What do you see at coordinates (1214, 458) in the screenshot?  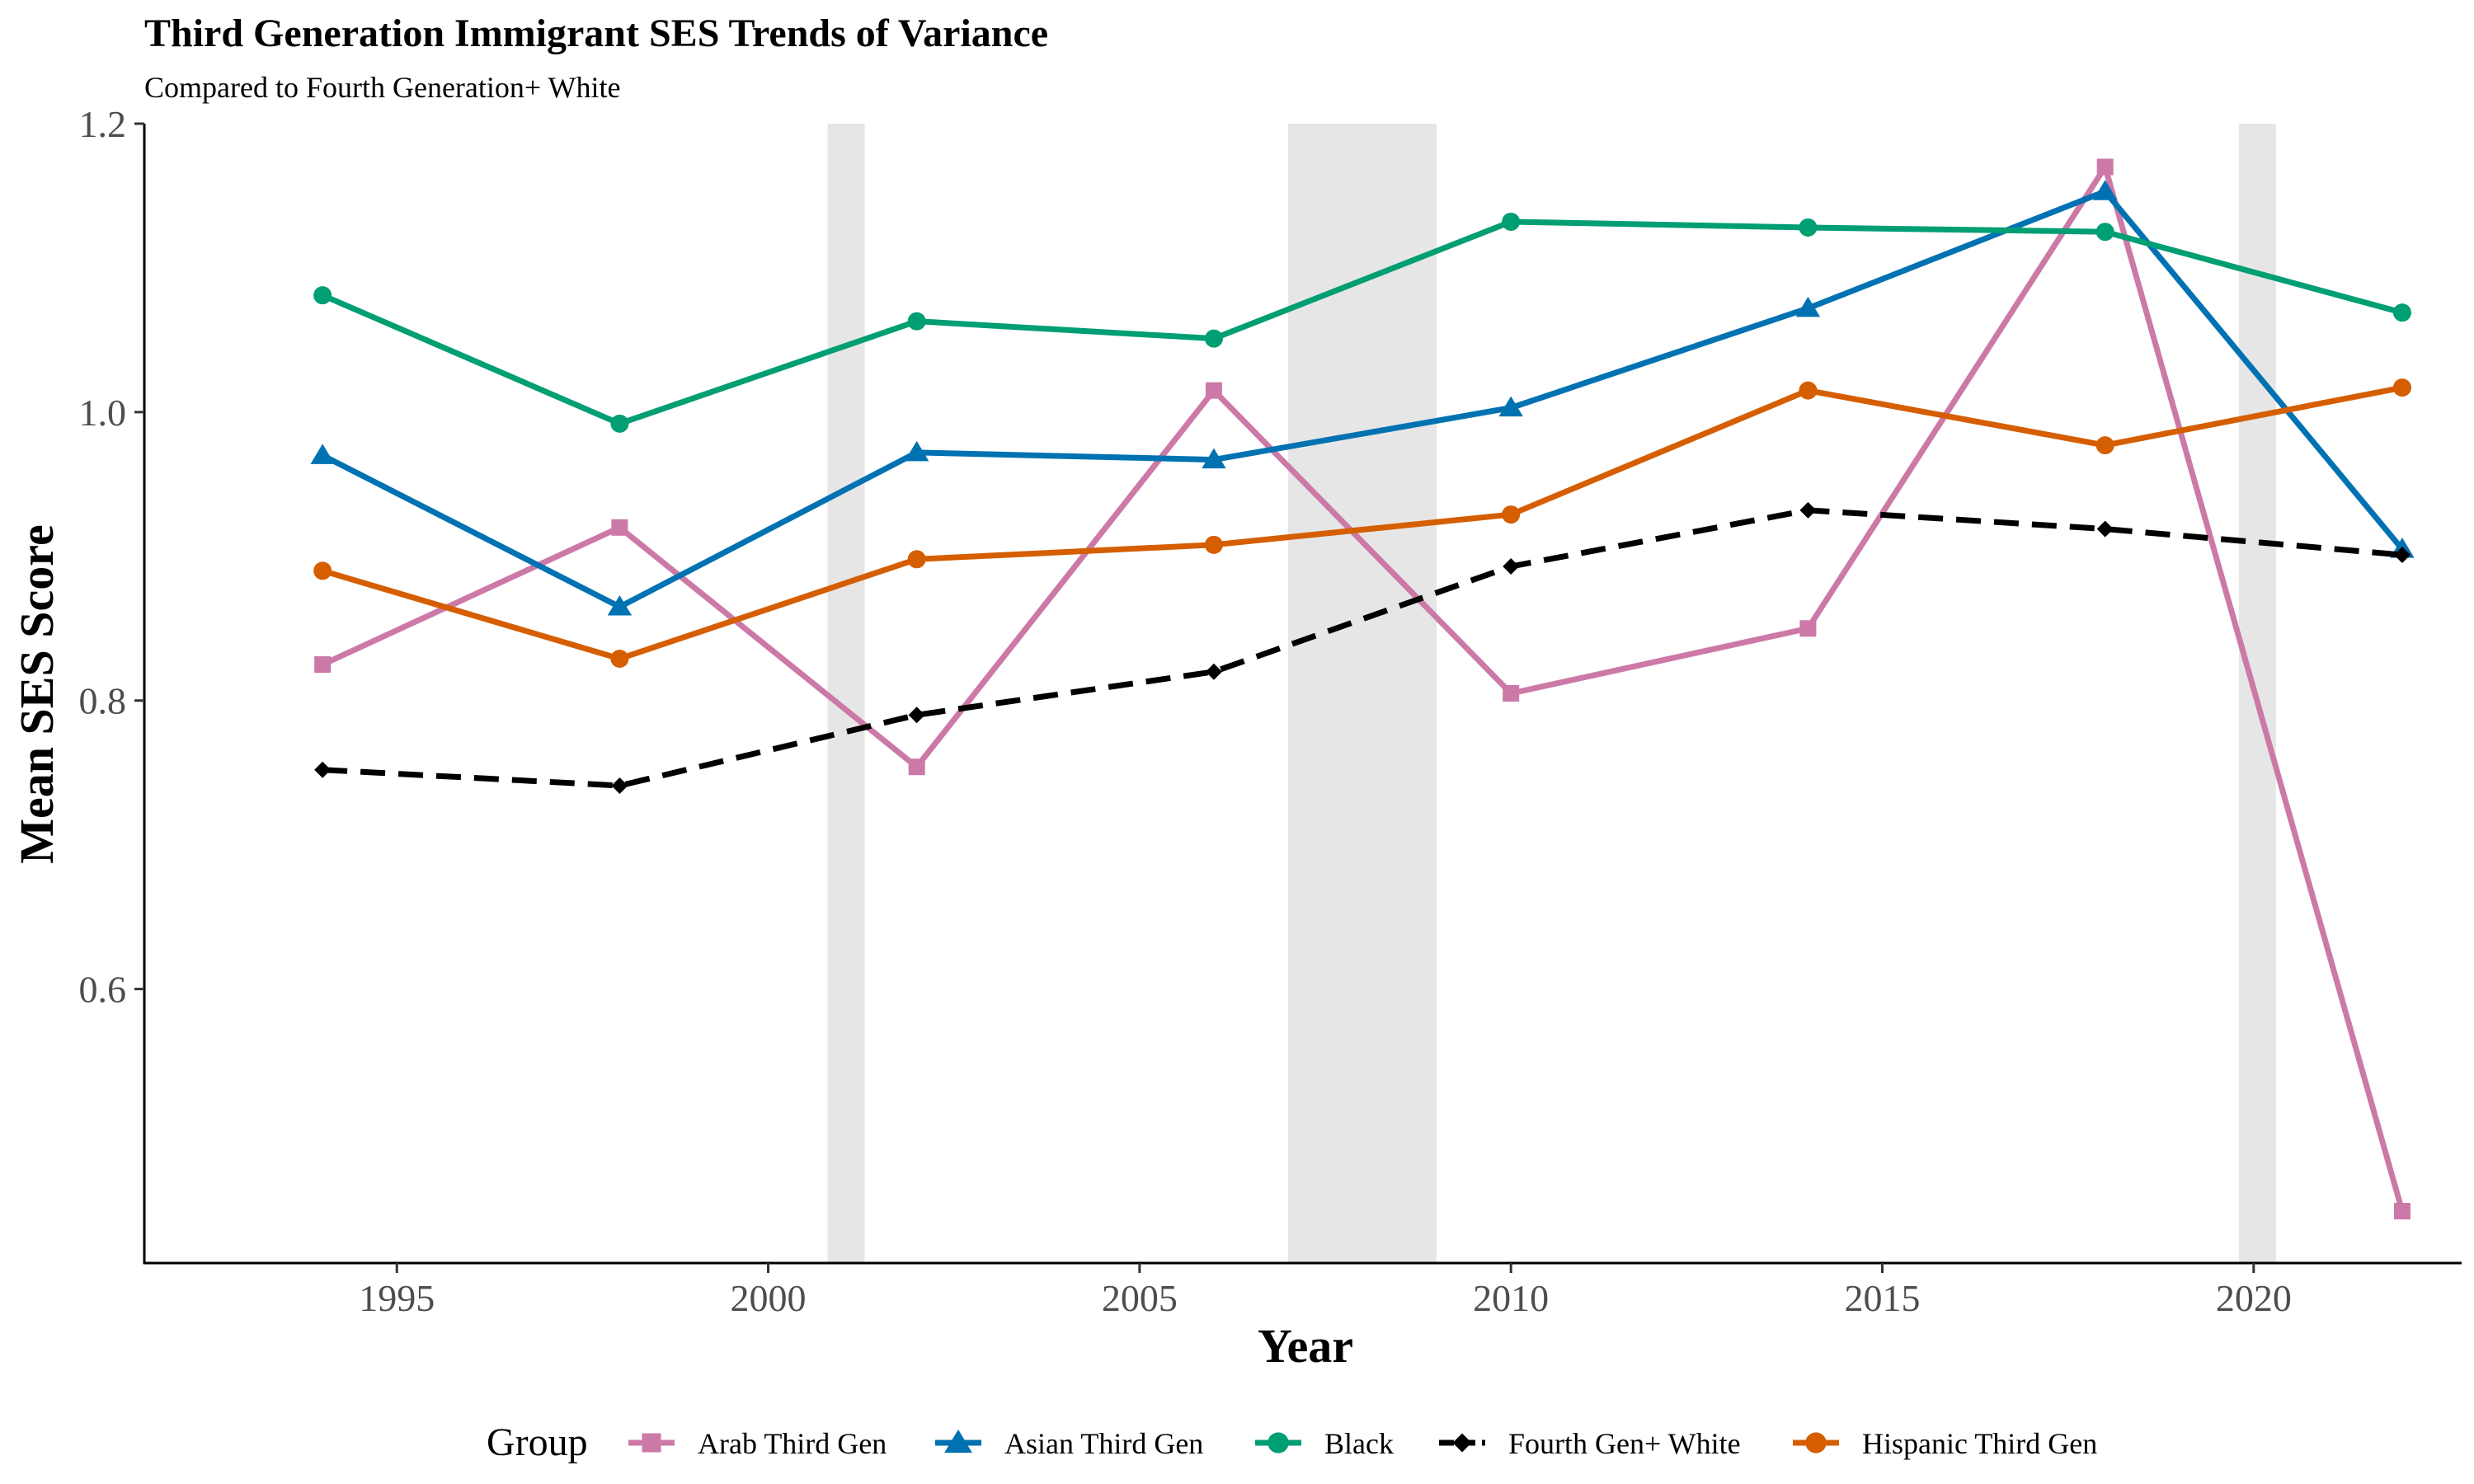 I see `point-asian-third-gen-2006` at bounding box center [1214, 458].